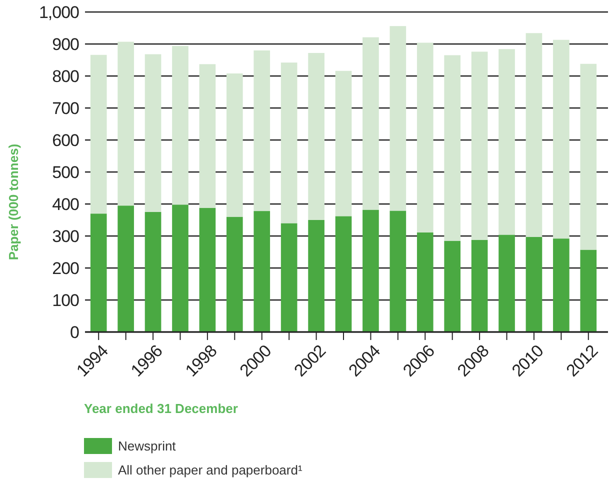 The height and width of the screenshot is (489, 610). What do you see at coordinates (66, 108) in the screenshot?
I see `y-tick-label: 700` at bounding box center [66, 108].